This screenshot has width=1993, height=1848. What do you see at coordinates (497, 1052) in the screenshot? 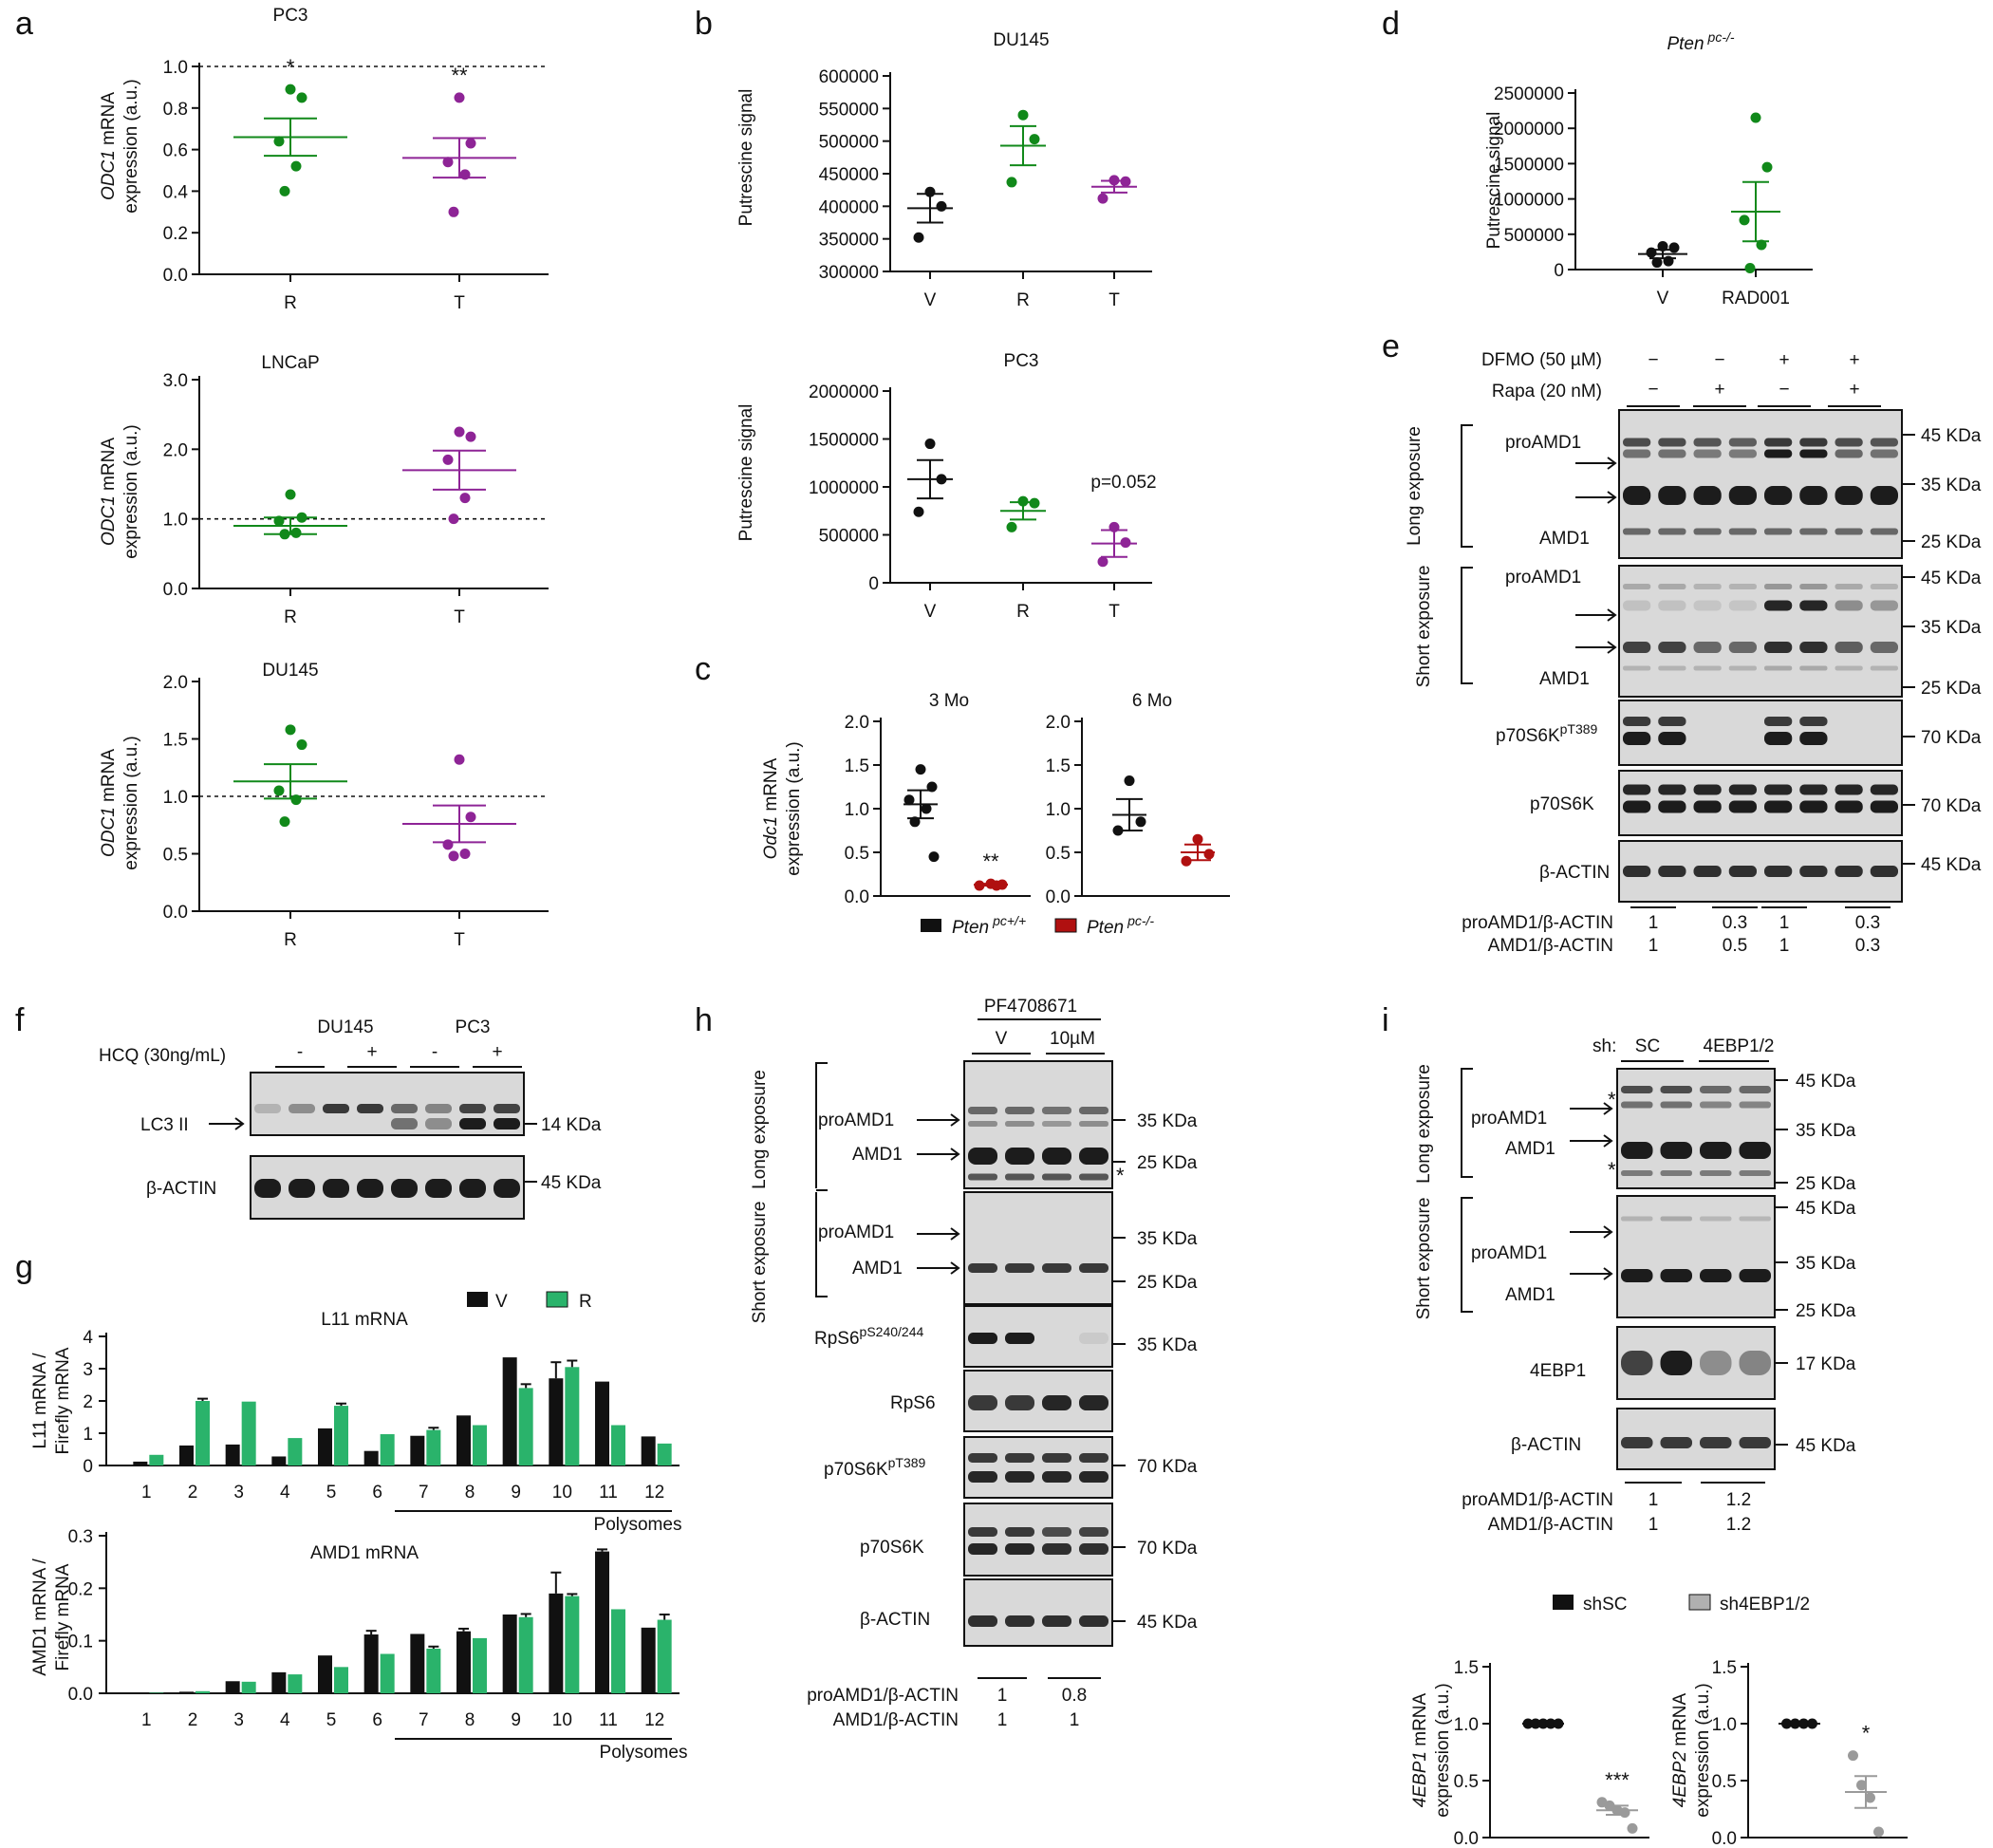
I see `treatment-sign: +` at bounding box center [497, 1052].